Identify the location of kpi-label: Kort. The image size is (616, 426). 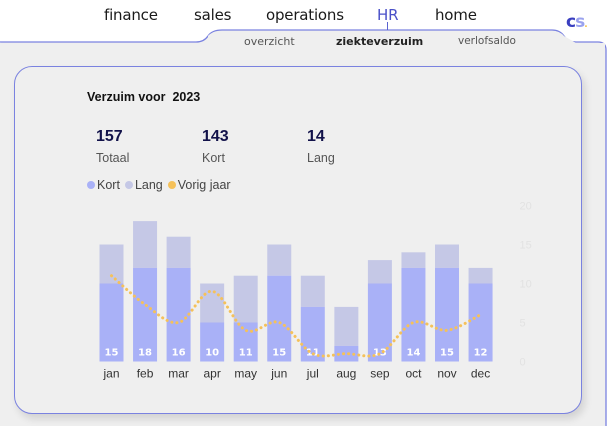
(213, 158).